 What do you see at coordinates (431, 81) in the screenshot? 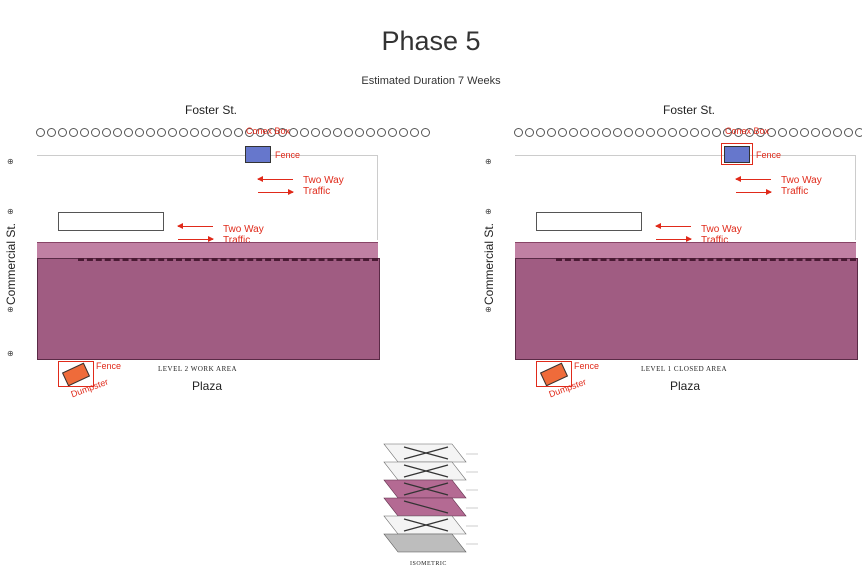
I see `page-subtitle: Estimated Duration 7 Weeks` at bounding box center [431, 81].